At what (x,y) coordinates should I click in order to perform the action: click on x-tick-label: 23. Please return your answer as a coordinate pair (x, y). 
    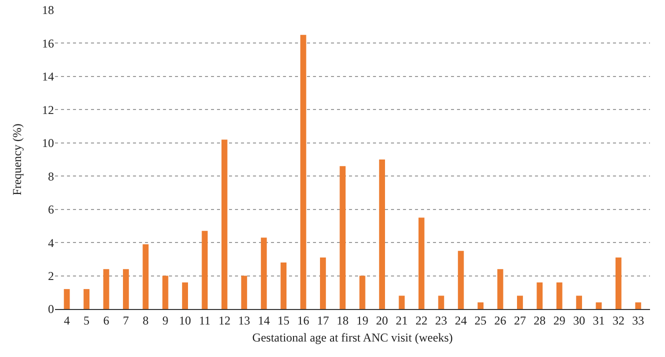
    Looking at the image, I should click on (441, 320).